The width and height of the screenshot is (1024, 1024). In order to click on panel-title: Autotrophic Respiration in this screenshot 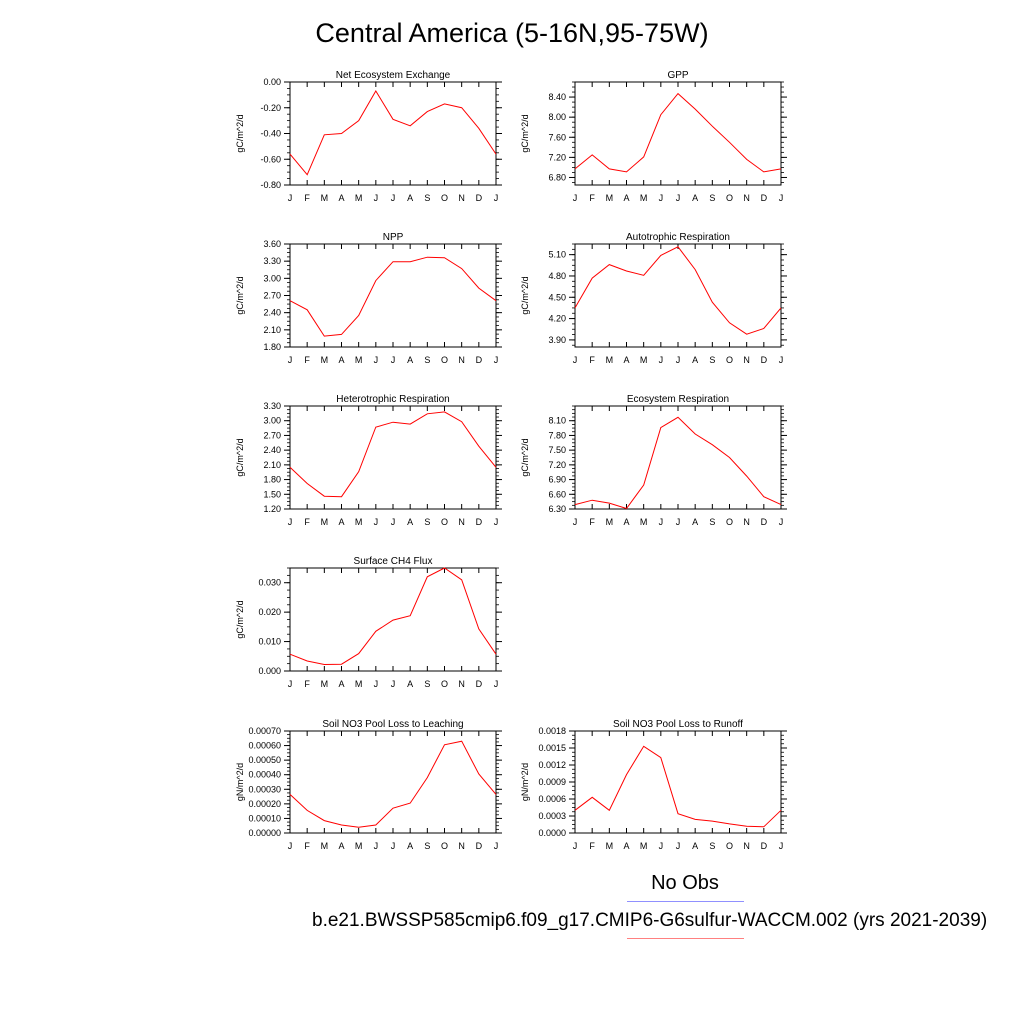, I will do `click(678, 237)`.